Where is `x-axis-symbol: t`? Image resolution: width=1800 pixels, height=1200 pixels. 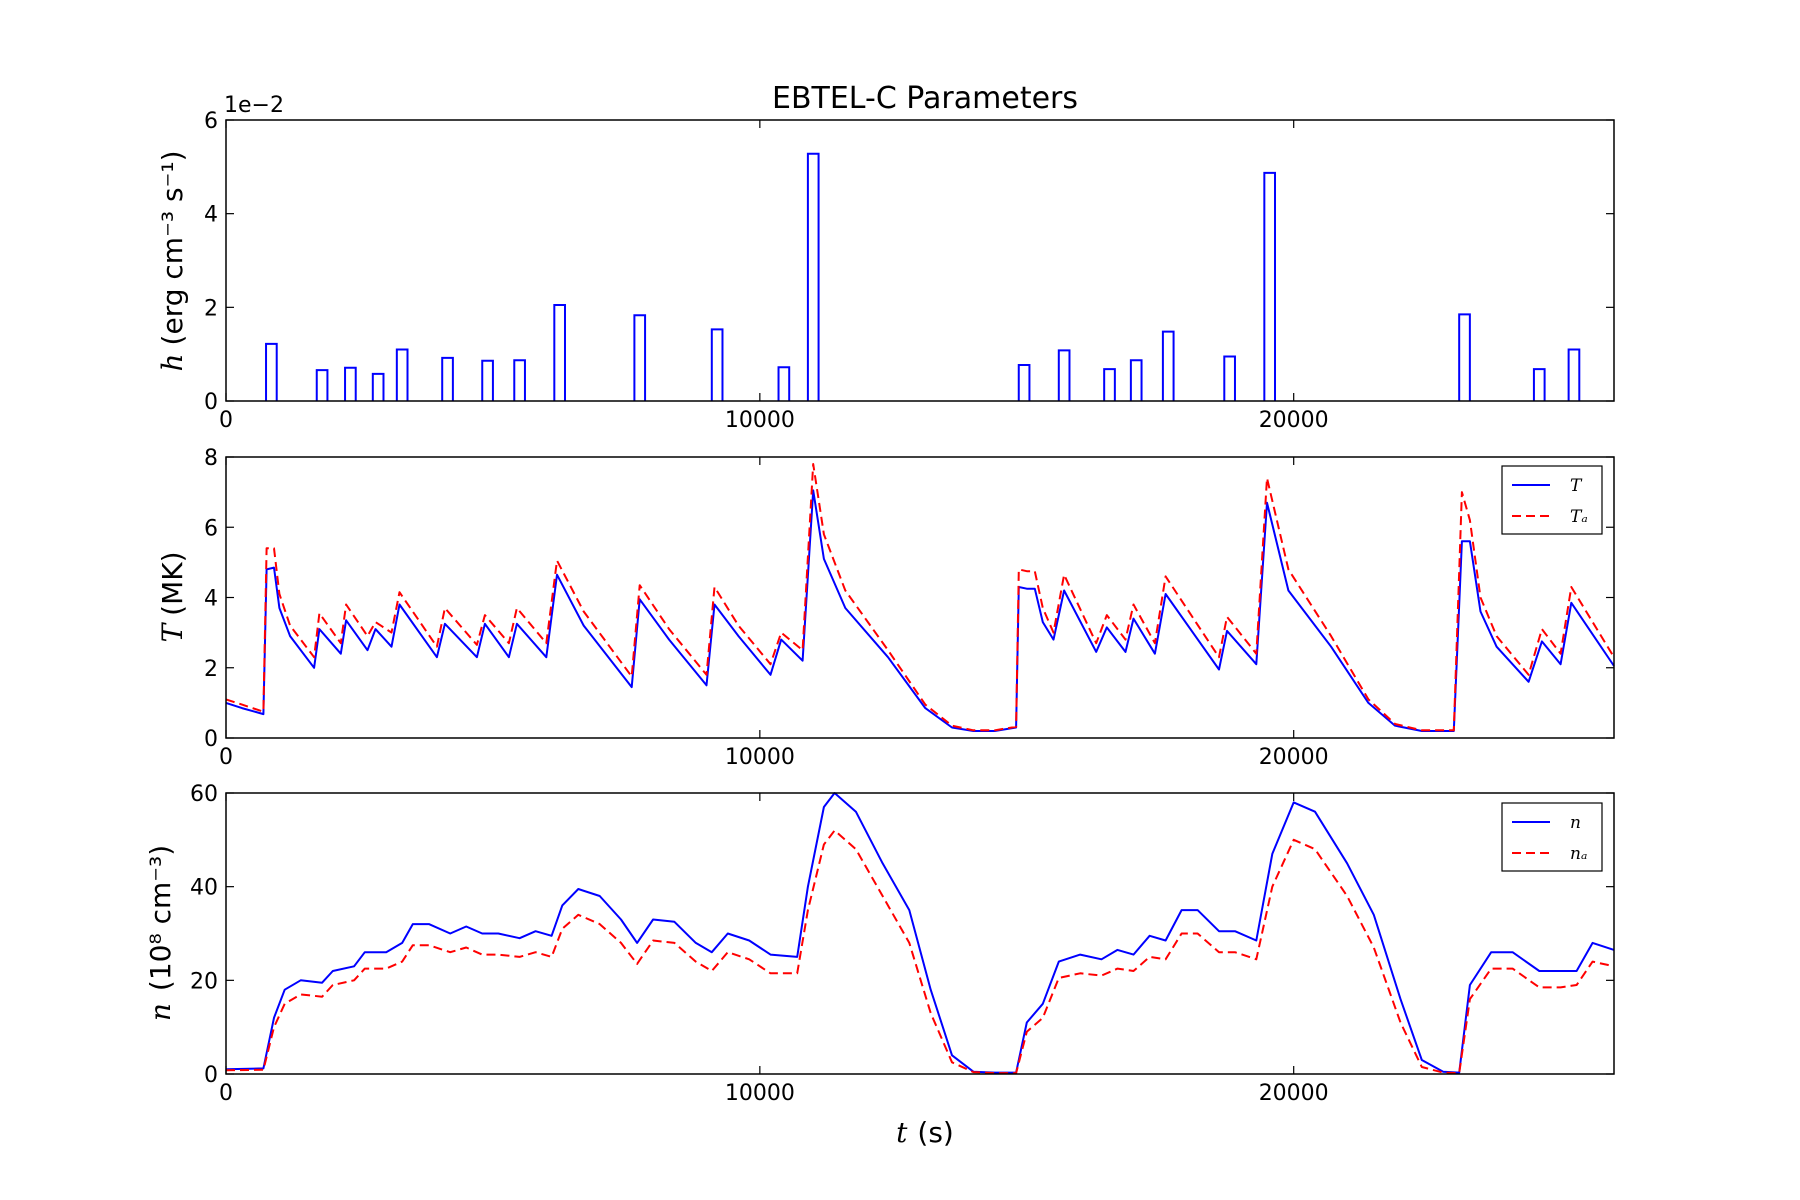
x-axis-symbol: t is located at coordinates (902, 1132).